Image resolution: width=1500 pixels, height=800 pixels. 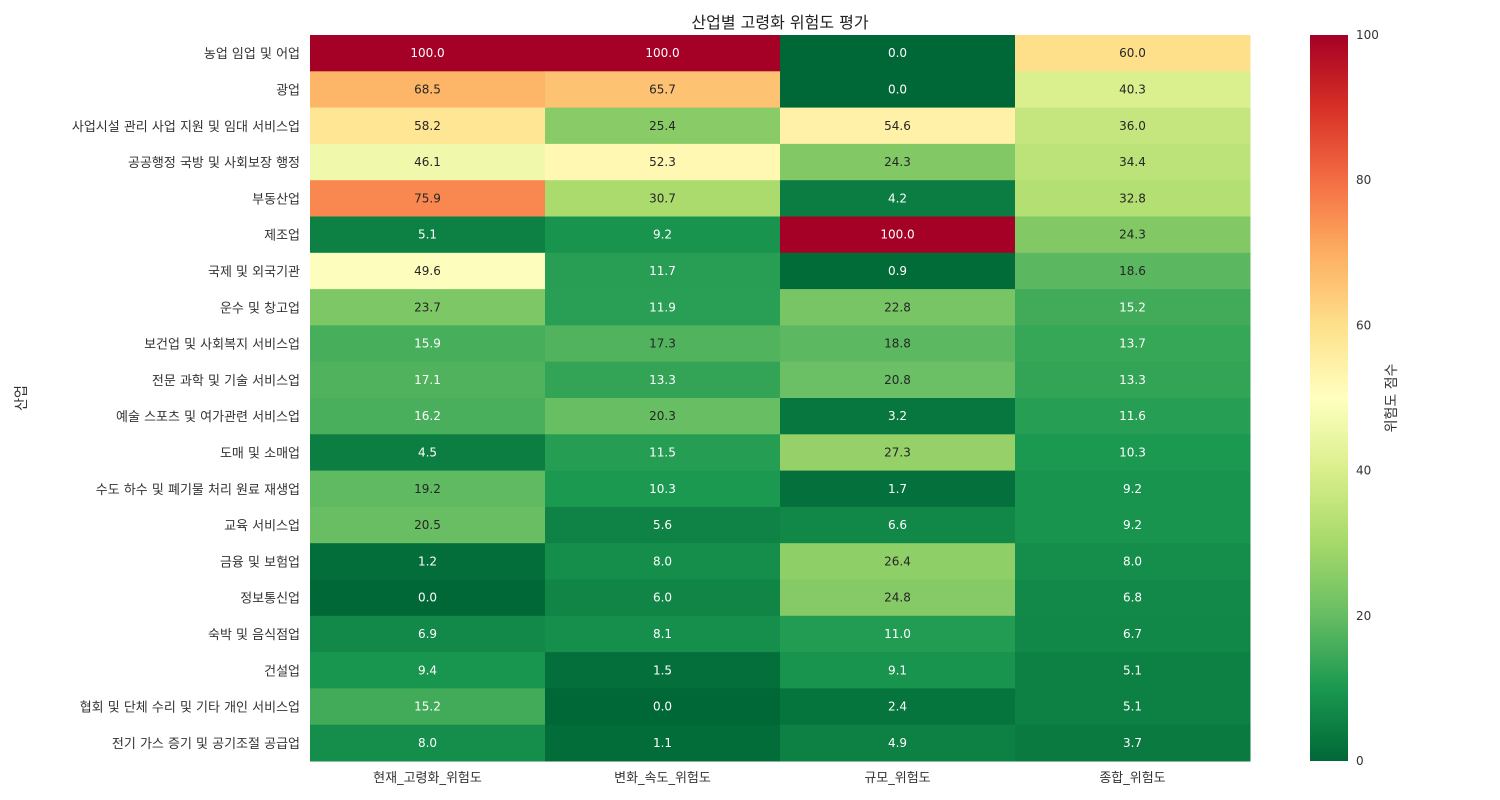 I want to click on row-tick-label: 숙박 및 음식점업, so click(x=254, y=635).